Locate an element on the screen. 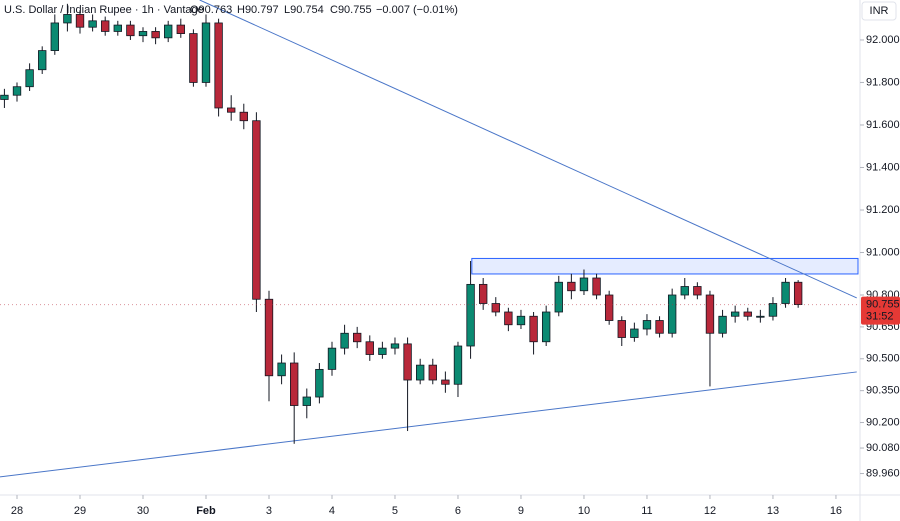 The image size is (900, 521). x-tick-label: 10 is located at coordinates (584, 511).